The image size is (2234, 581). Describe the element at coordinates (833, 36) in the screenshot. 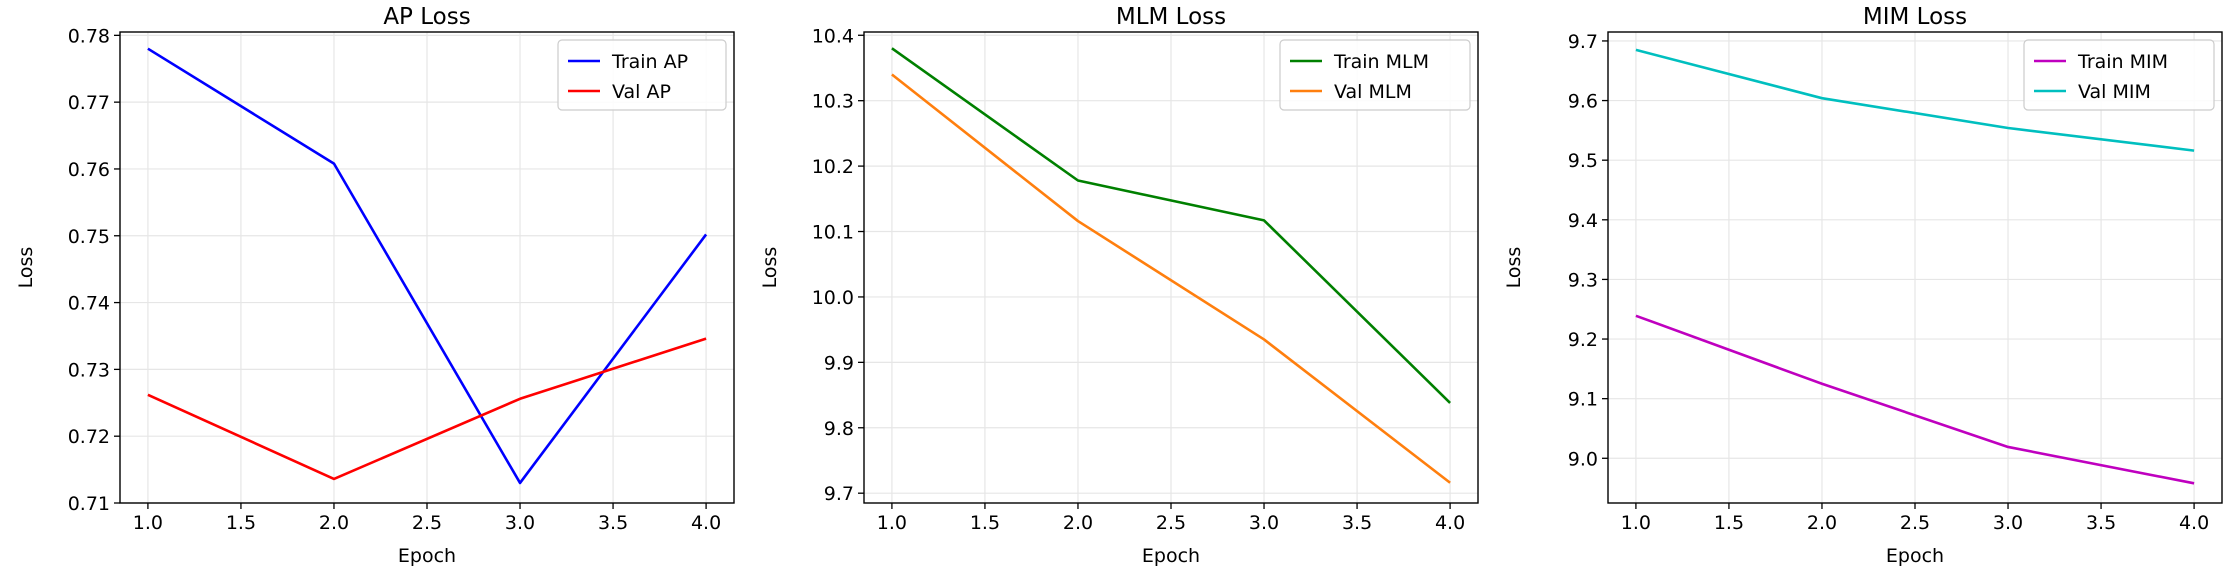

I see `y-tick-label: 10.4` at that location.